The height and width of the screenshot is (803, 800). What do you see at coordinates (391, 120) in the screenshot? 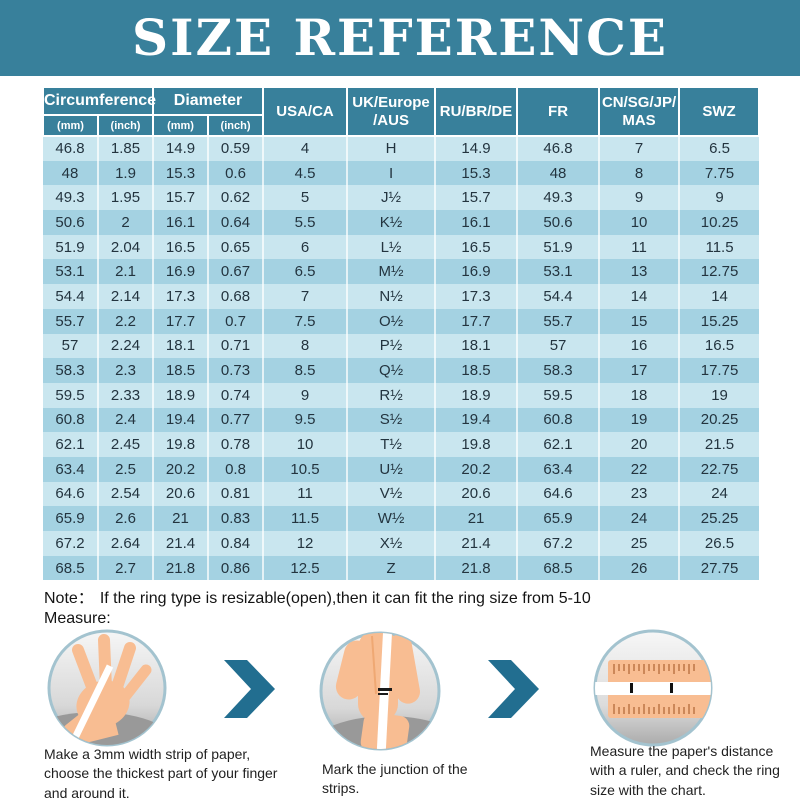
I see `col-header-uk-line2: /AUS` at bounding box center [391, 120].